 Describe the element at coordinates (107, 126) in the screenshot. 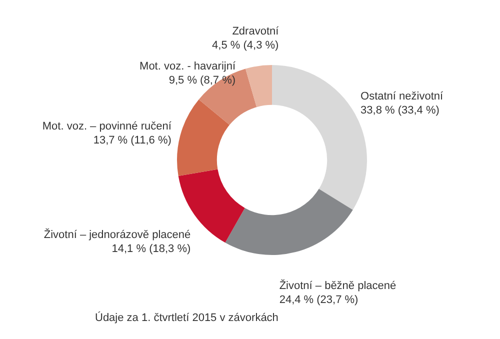

I see `slice-label: Mot. voz. – povinné ručení` at that location.